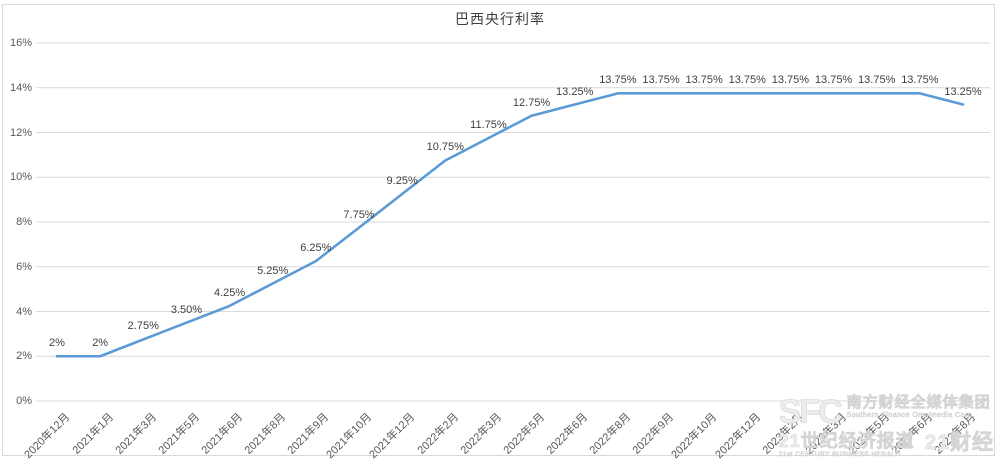  What do you see at coordinates (20, 43) in the screenshot?
I see `y-tick-label: 16%` at bounding box center [20, 43].